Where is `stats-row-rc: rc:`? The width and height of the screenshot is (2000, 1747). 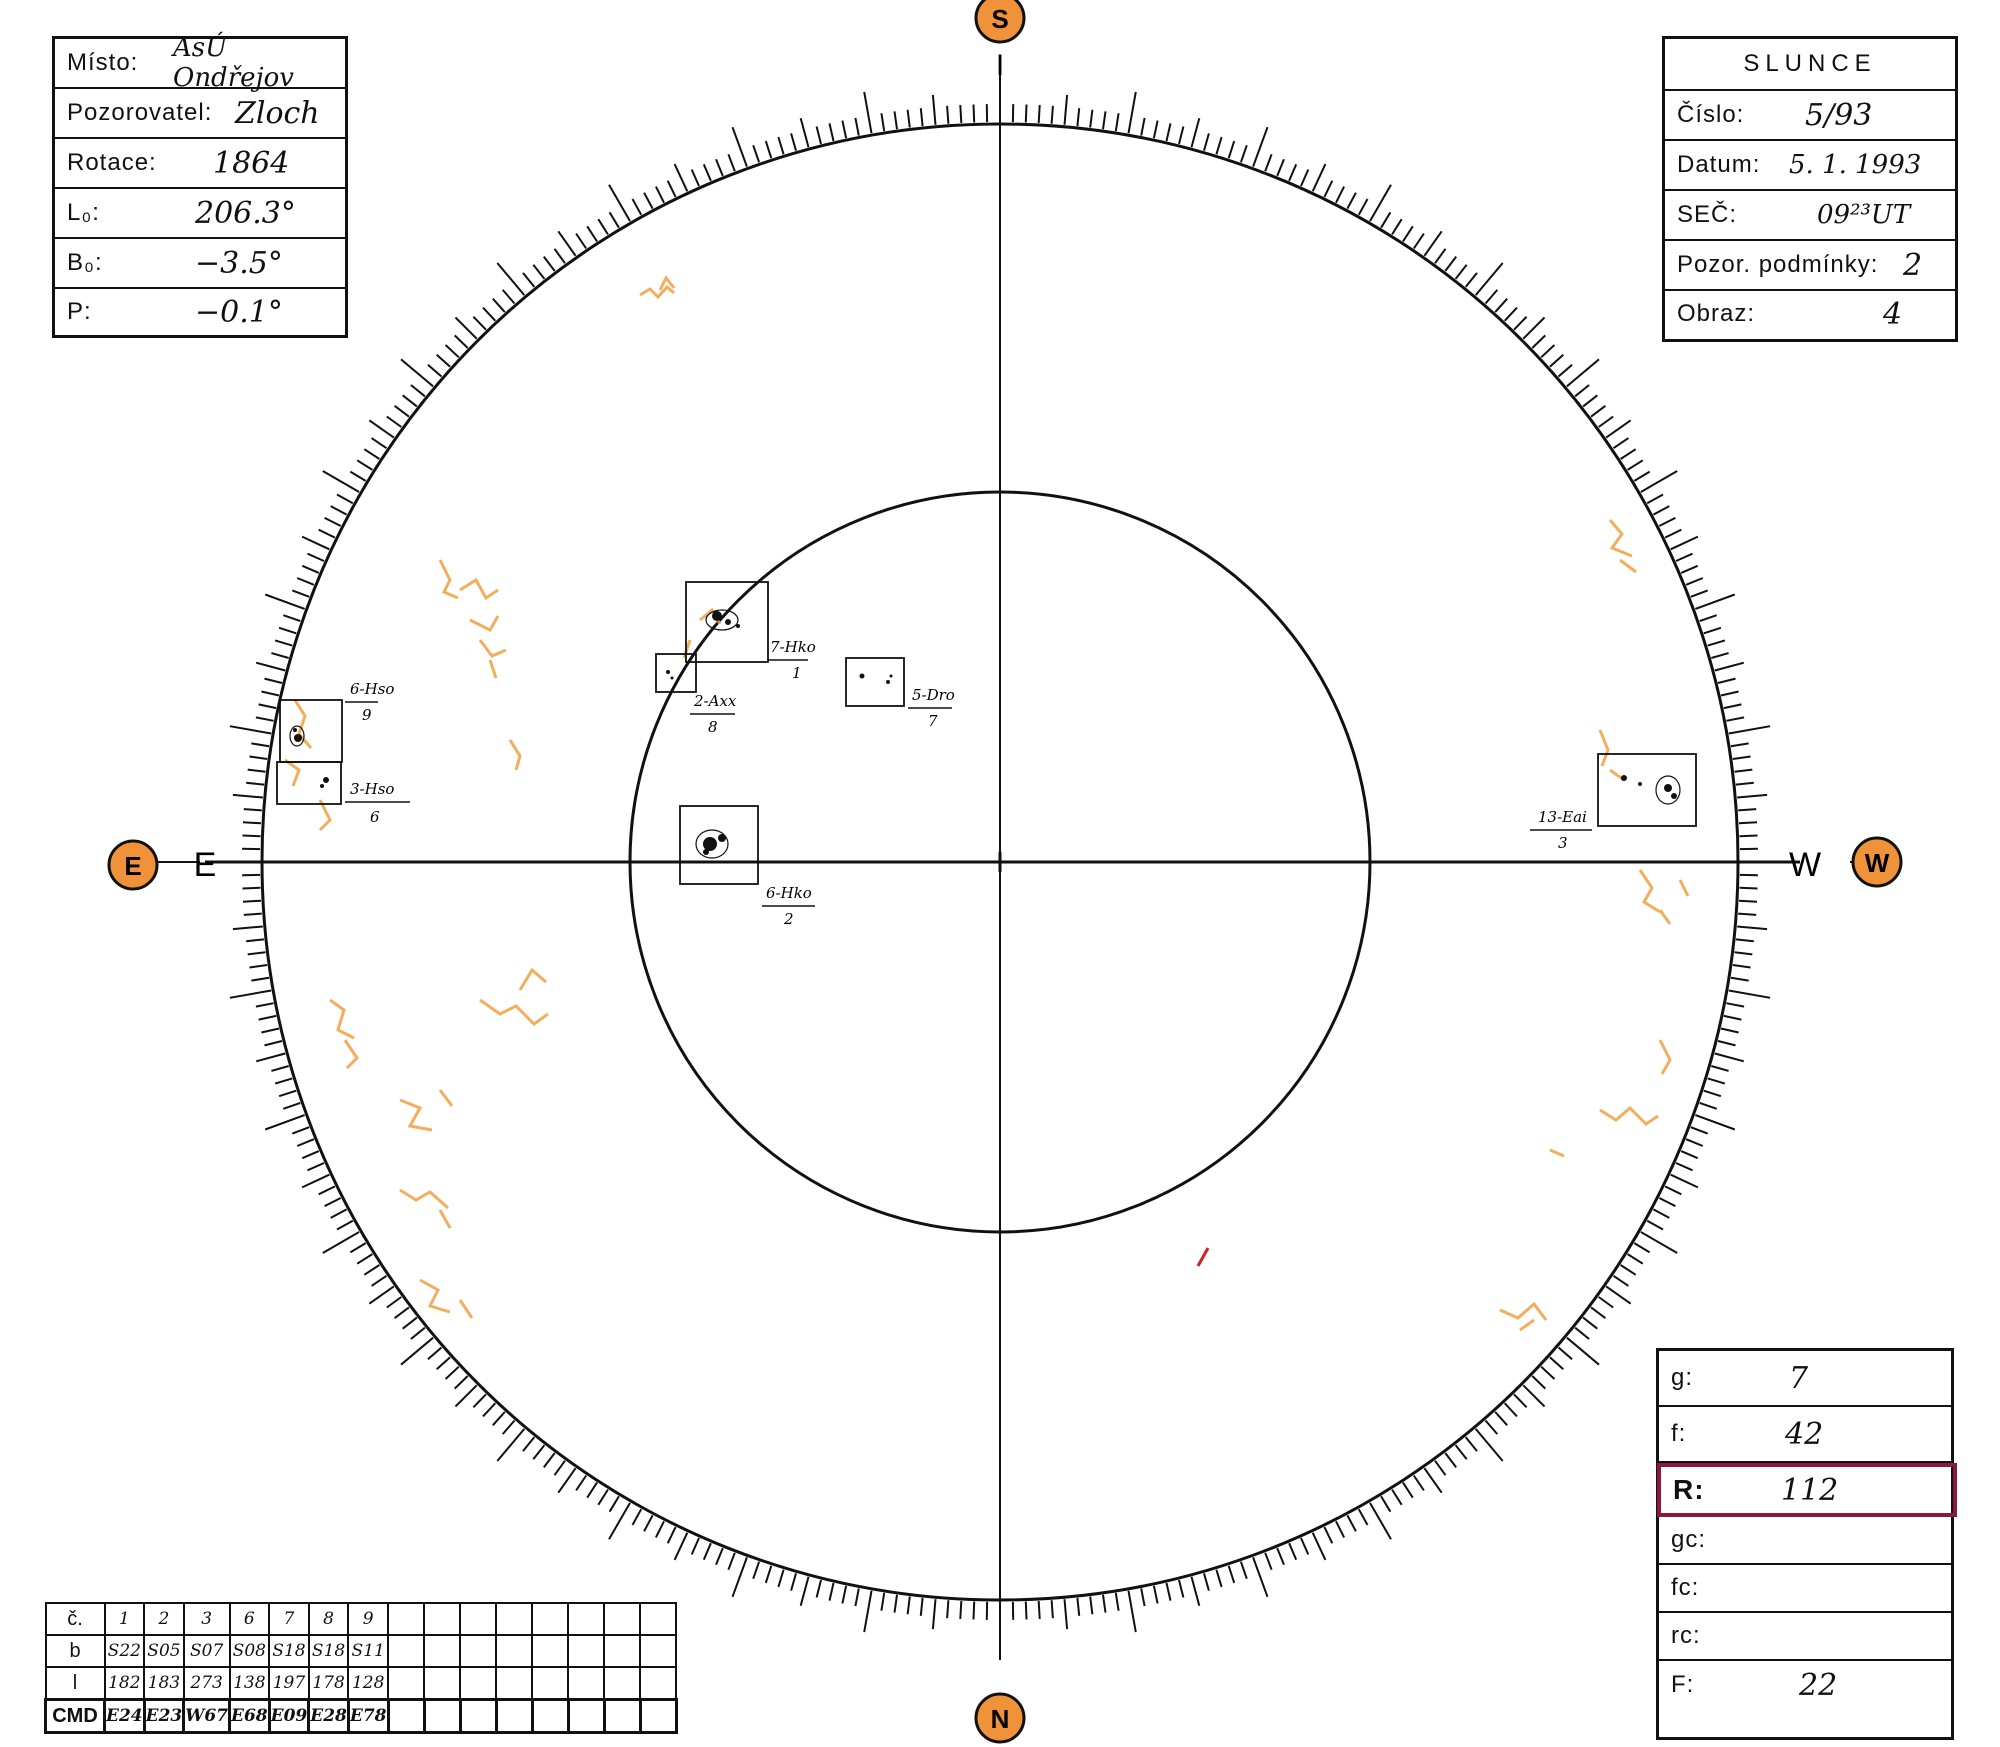 stats-row-rc: rc: is located at coordinates (1805, 1637).